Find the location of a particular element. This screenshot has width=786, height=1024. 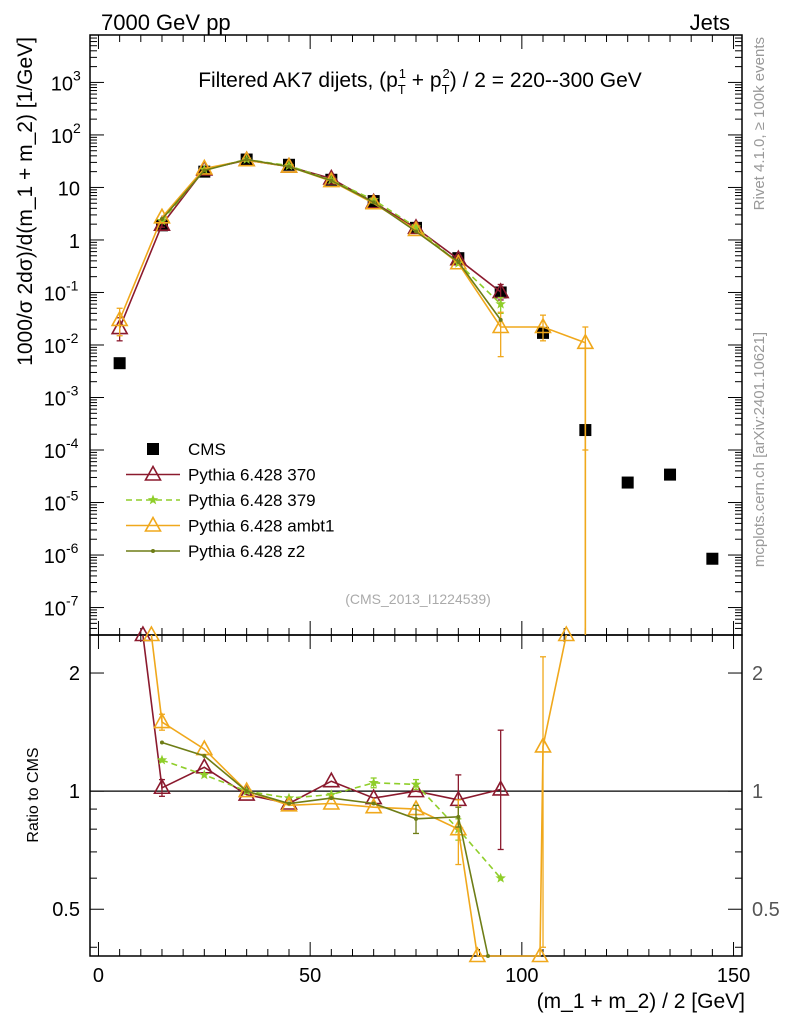

legend-item: Pythia 6.428 z2 is located at coordinates (215, 551).